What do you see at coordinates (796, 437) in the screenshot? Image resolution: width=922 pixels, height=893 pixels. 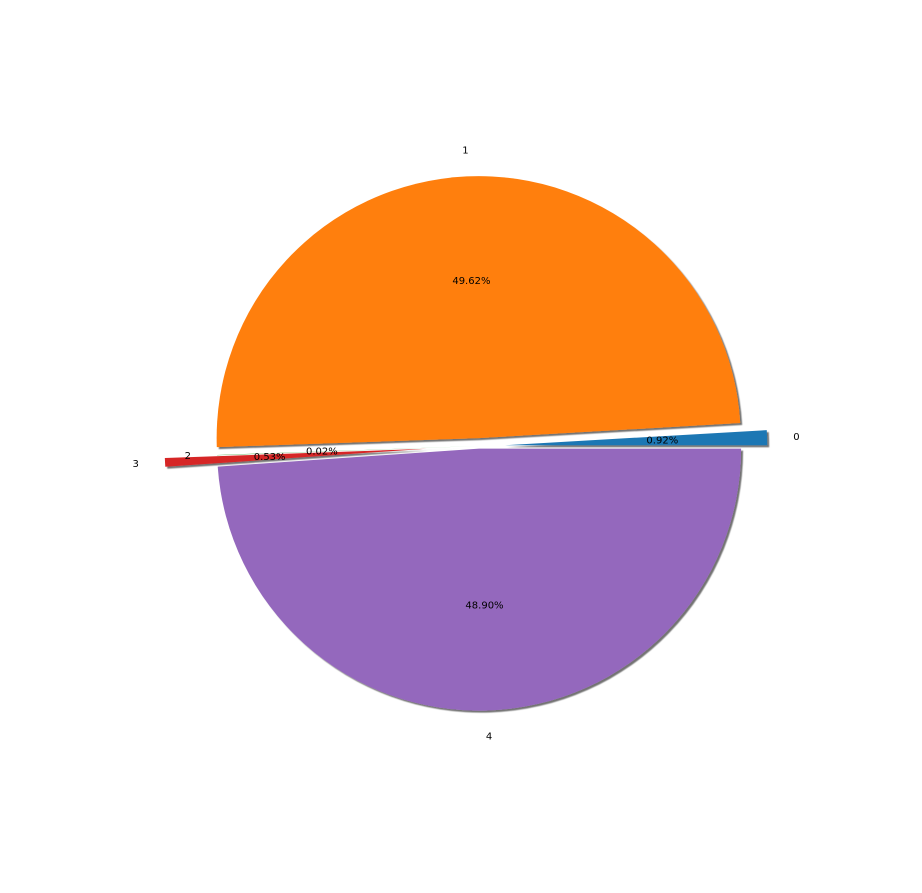 I see `slice-label-0: 0` at bounding box center [796, 437].